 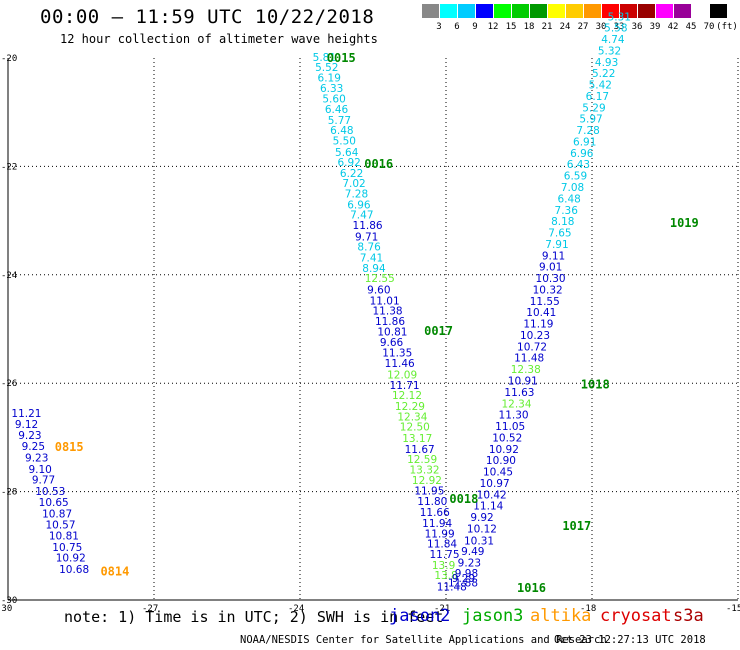 What do you see at coordinates (415, 428) in the screenshot?
I see `wave-height-label: 12.50` at bounding box center [415, 428].